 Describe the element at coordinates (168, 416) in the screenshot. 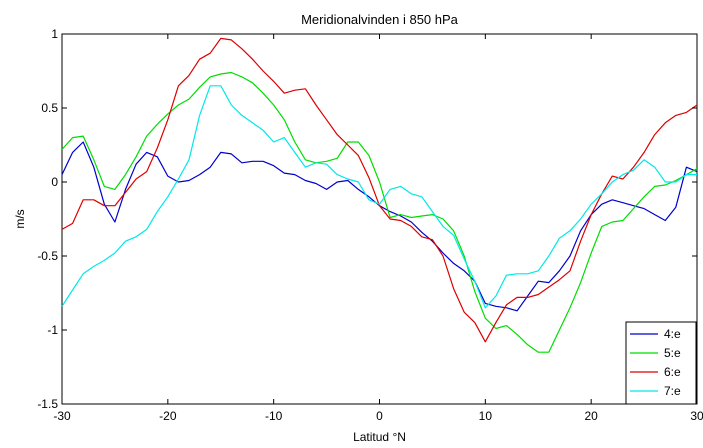

I see `x-tick-label: -20` at that location.